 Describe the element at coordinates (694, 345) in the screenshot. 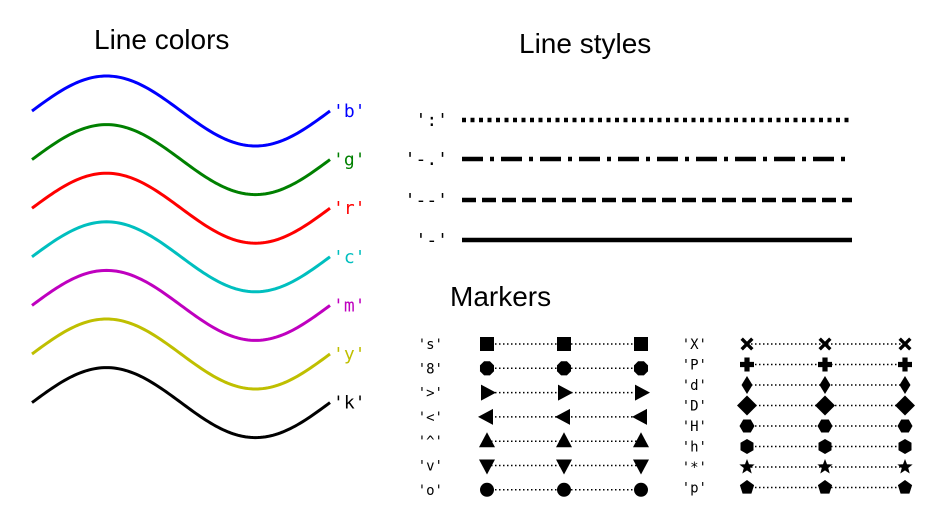

I see `marker-code-label-x-filled: 'X'` at that location.